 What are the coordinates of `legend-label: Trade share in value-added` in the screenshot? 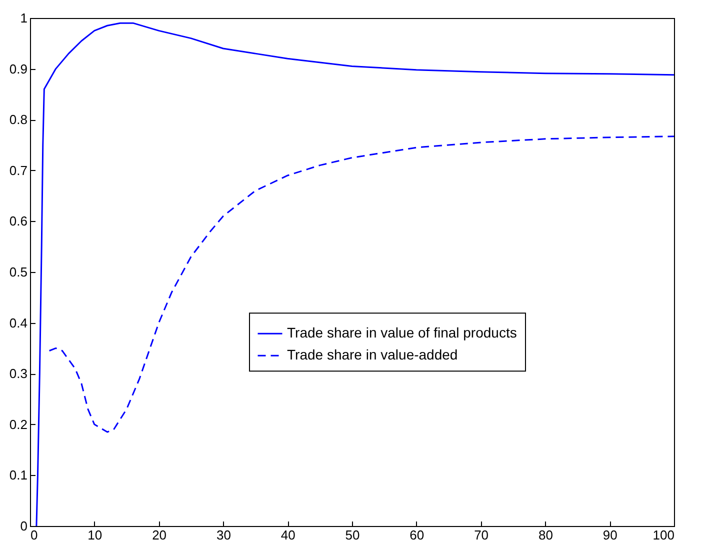 It's located at (372, 354).